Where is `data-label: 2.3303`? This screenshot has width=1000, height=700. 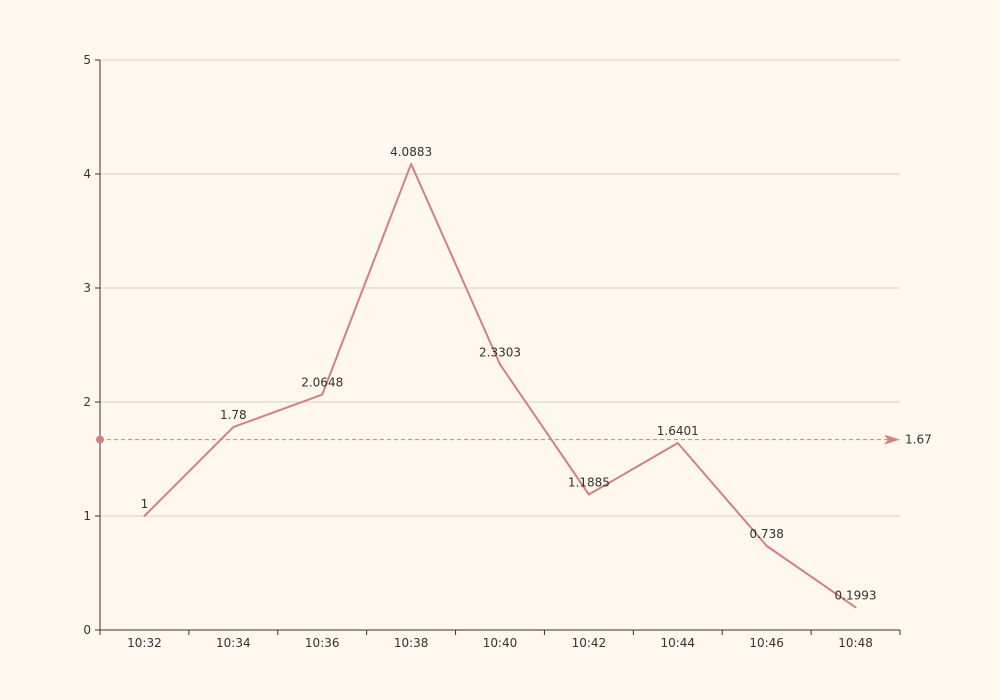
data-label: 2.3303 is located at coordinates (500, 352).